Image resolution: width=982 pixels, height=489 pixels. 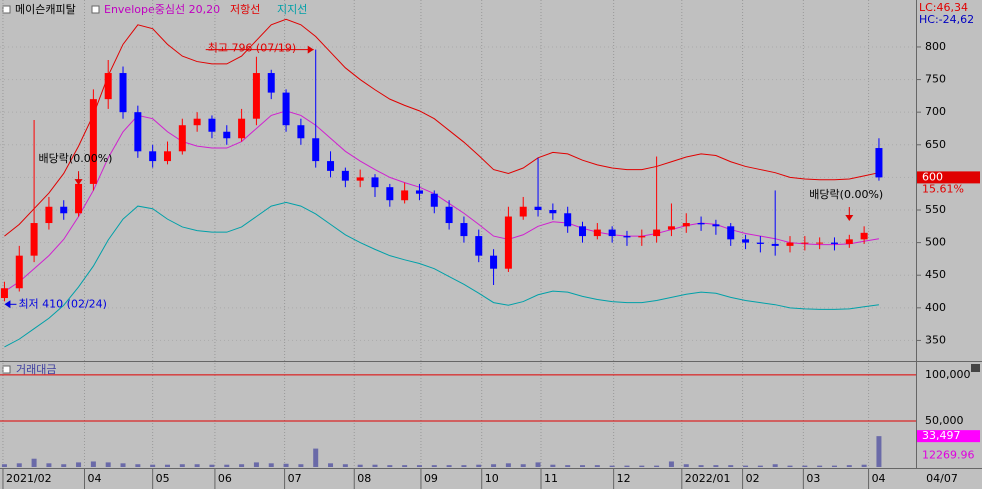 What do you see at coordinates (245, 9) in the screenshot?
I see `legend-resistance: 저항선` at bounding box center [245, 9].